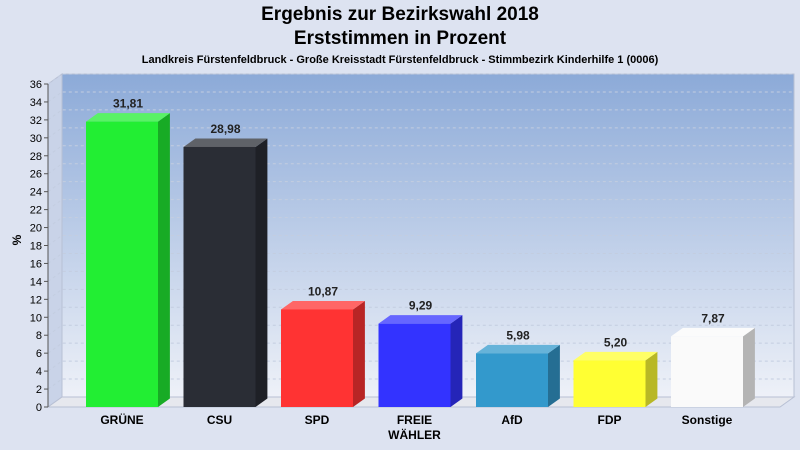  What do you see at coordinates (39, 354) in the screenshot?
I see `y-tick-label: 6` at bounding box center [39, 354].